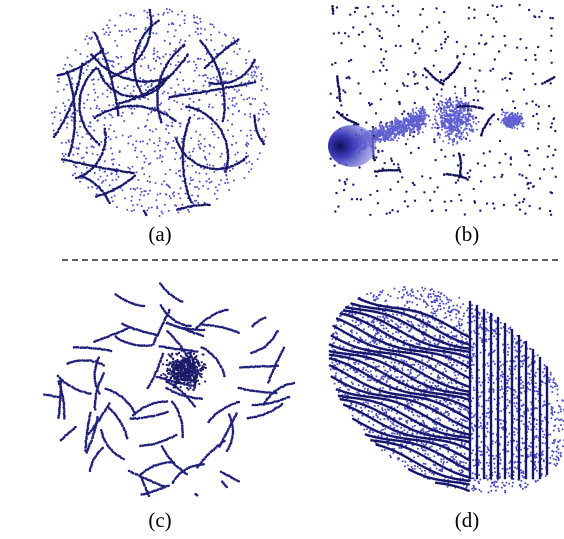 The image size is (564, 539). I want to click on panel-label: (b), so click(467, 234).